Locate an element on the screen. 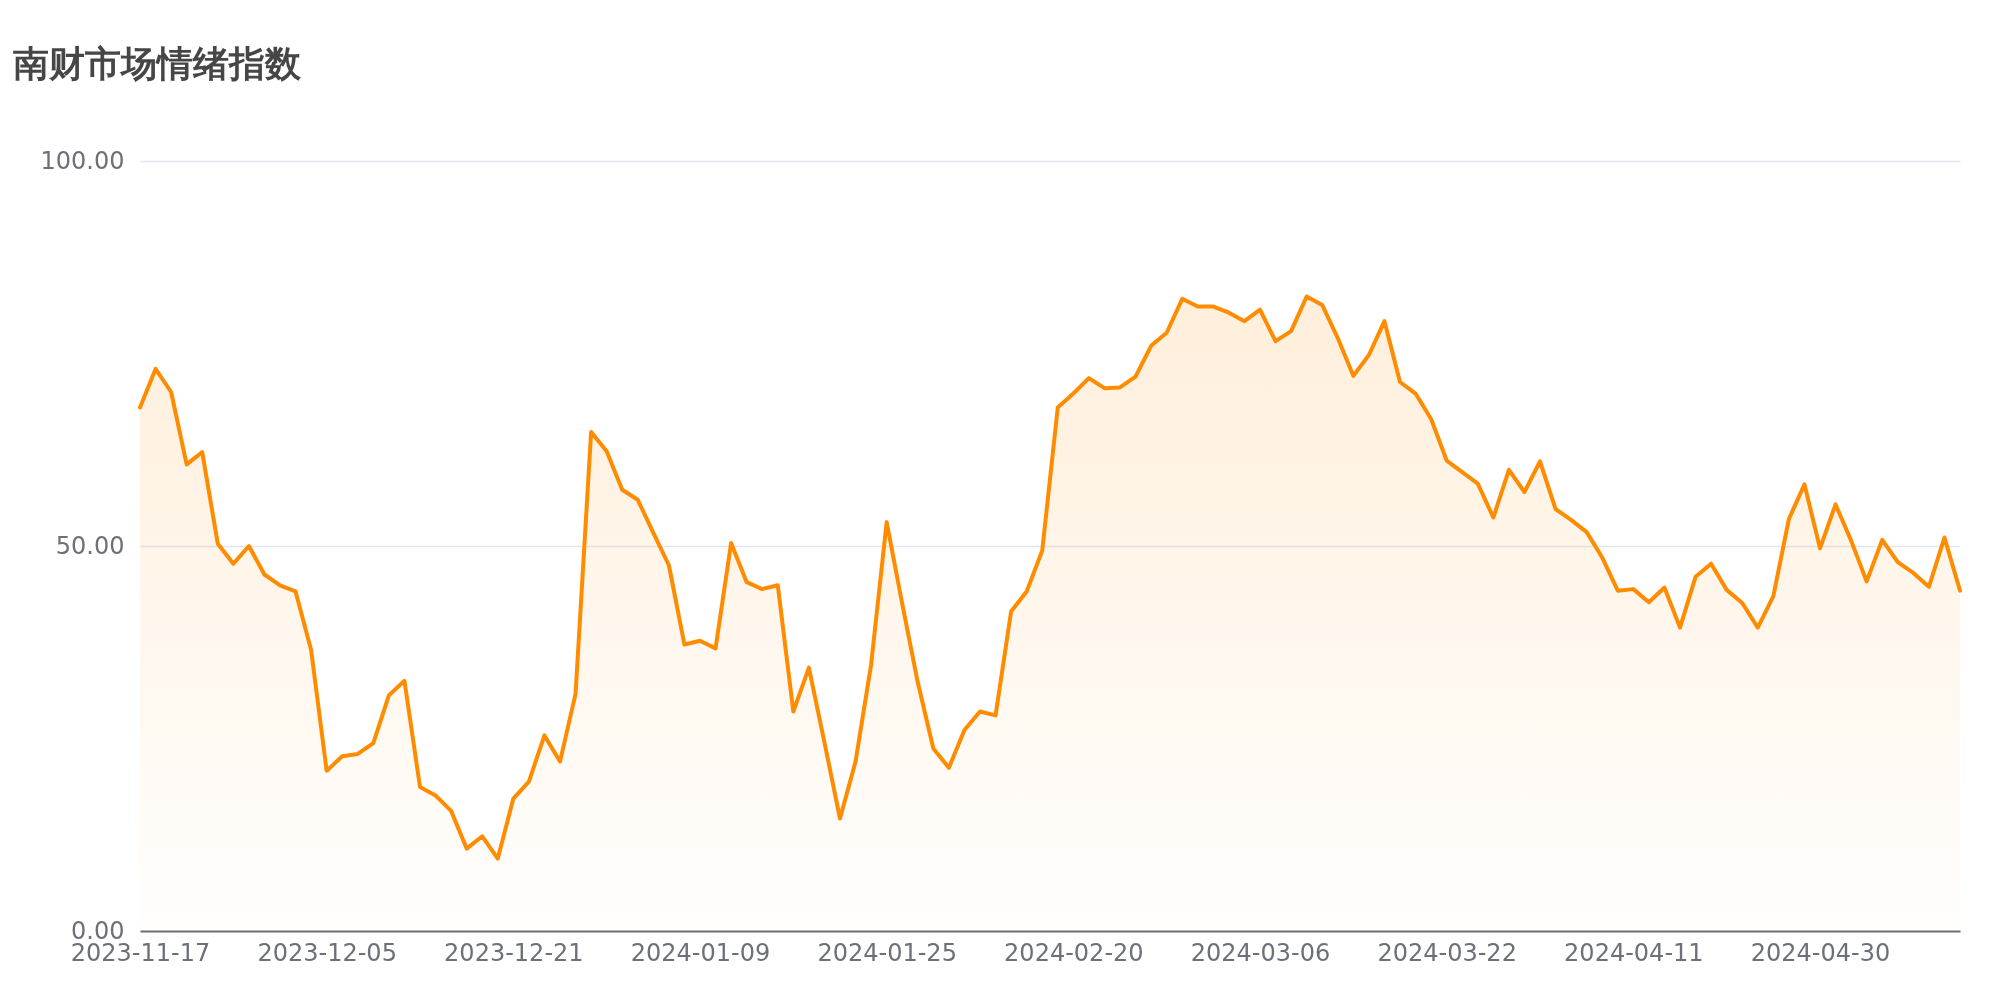 This screenshot has height=1000, width=2000. x-tick-label: 2024-02-20 is located at coordinates (1074, 952).